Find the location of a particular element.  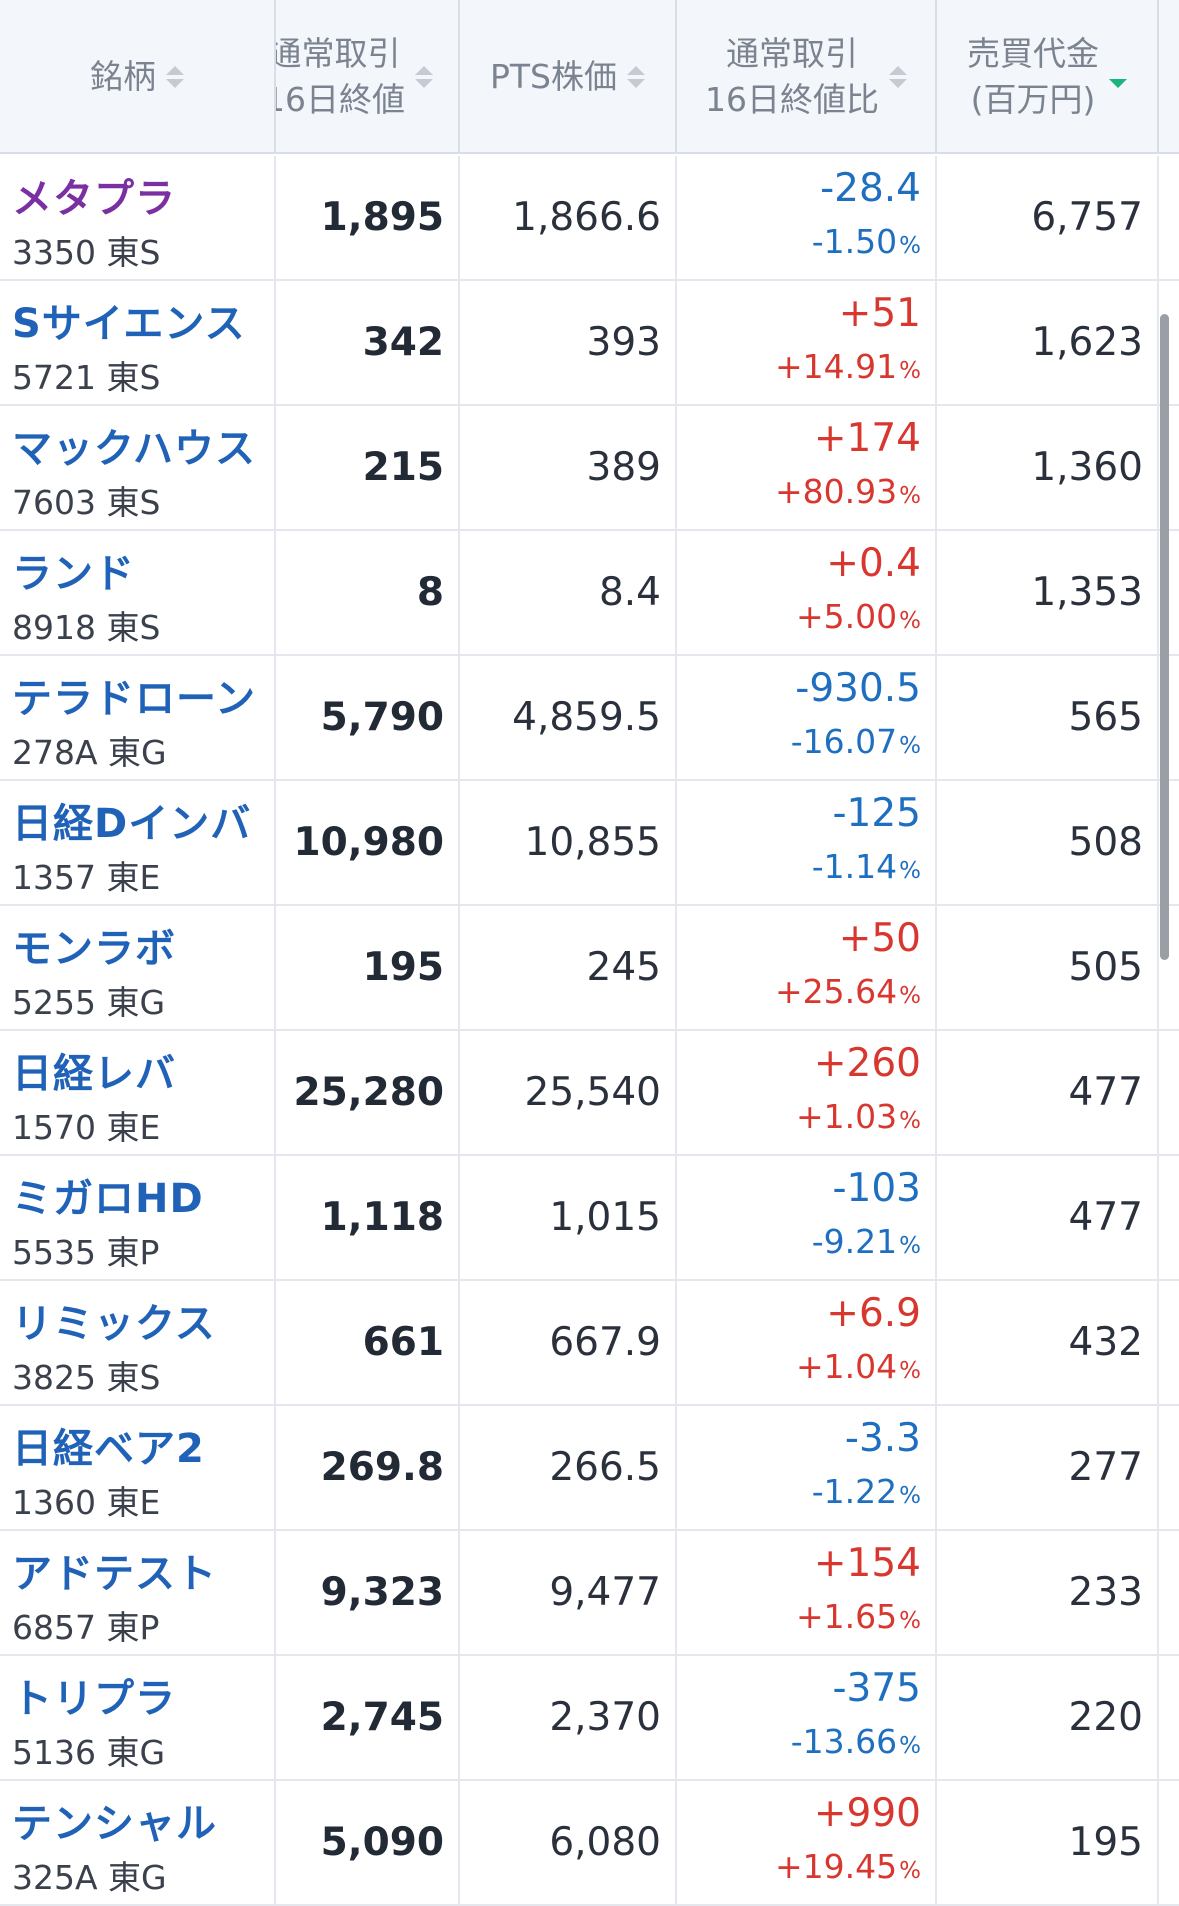

column-header-close-line1: 通常取引 is located at coordinates (338, 53).